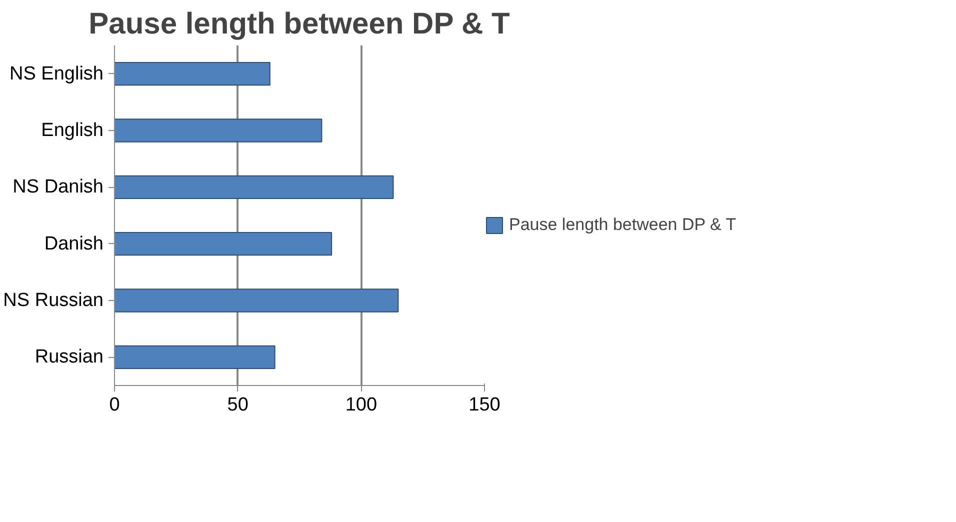 The width and height of the screenshot is (956, 522). Describe the element at coordinates (57, 73) in the screenshot. I see `y-tick-label: NS English` at that location.